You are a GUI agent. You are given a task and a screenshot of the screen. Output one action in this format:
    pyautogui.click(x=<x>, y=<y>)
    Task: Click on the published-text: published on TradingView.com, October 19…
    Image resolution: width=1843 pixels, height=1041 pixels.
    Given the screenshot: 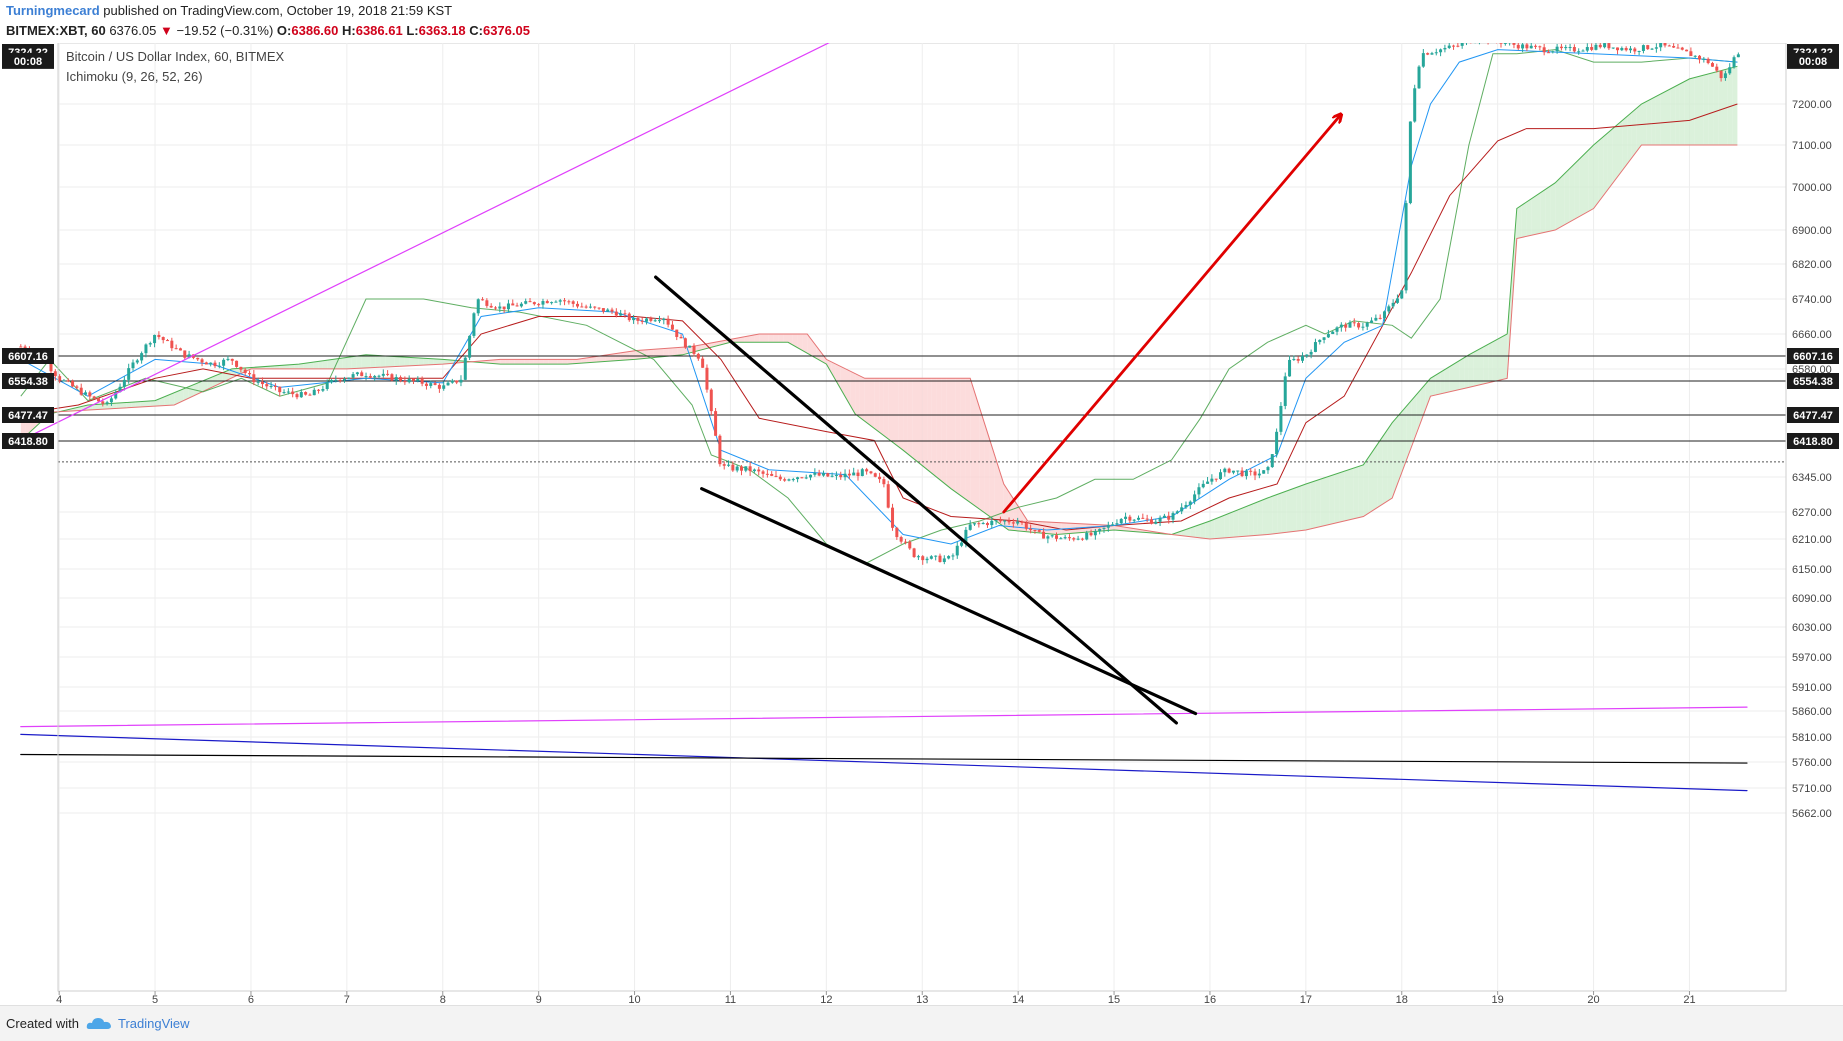 What is the action you would take?
    pyautogui.click(x=277, y=10)
    